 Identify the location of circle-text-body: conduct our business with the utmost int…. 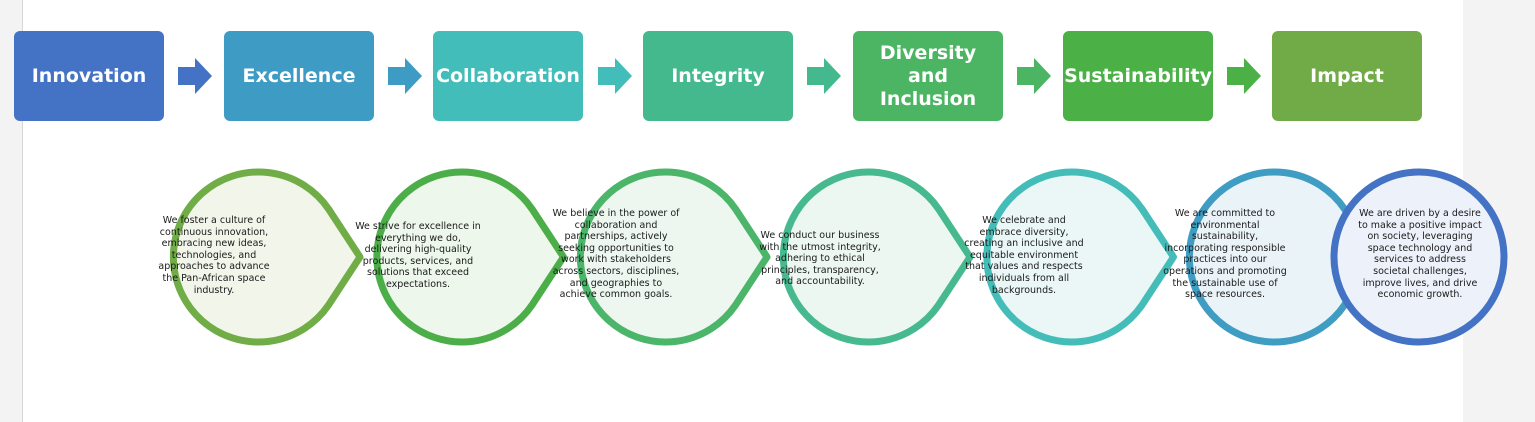
(820, 259).